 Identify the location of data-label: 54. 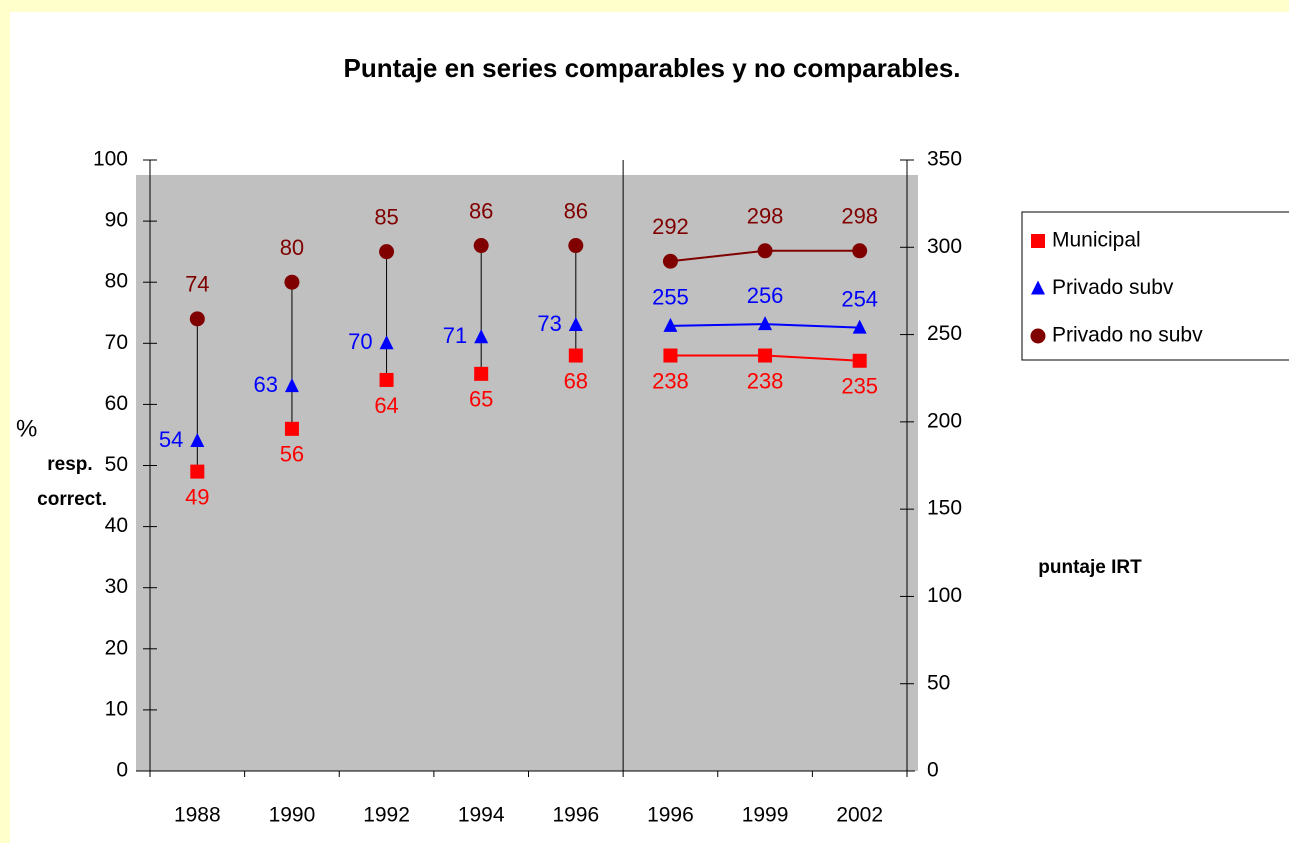
(171, 439).